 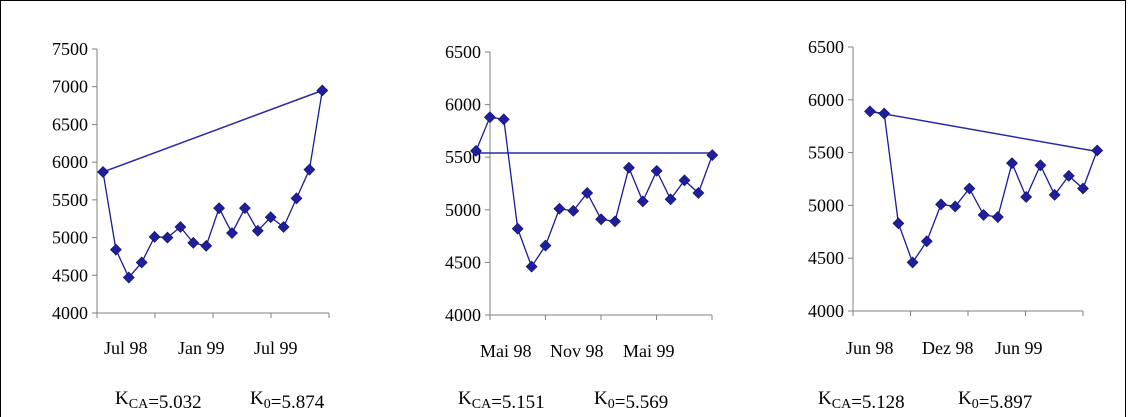 I want to click on x-tick-label: Jul 98, so click(x=126, y=348).